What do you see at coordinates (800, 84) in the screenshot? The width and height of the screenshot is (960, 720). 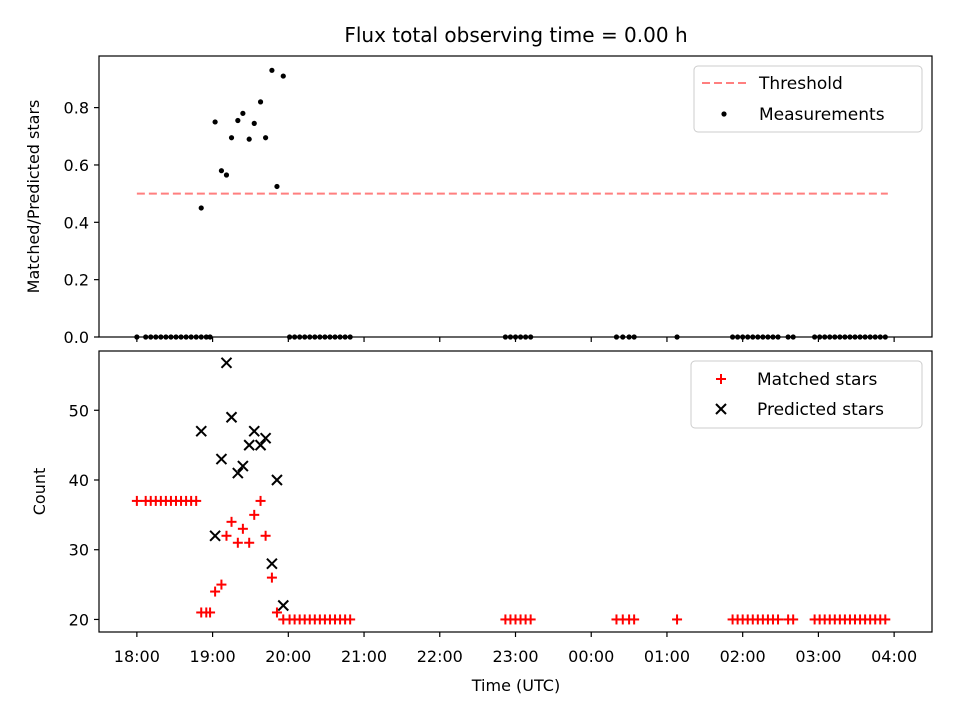 I see `legend-threshold-label: Threshold` at bounding box center [800, 84].